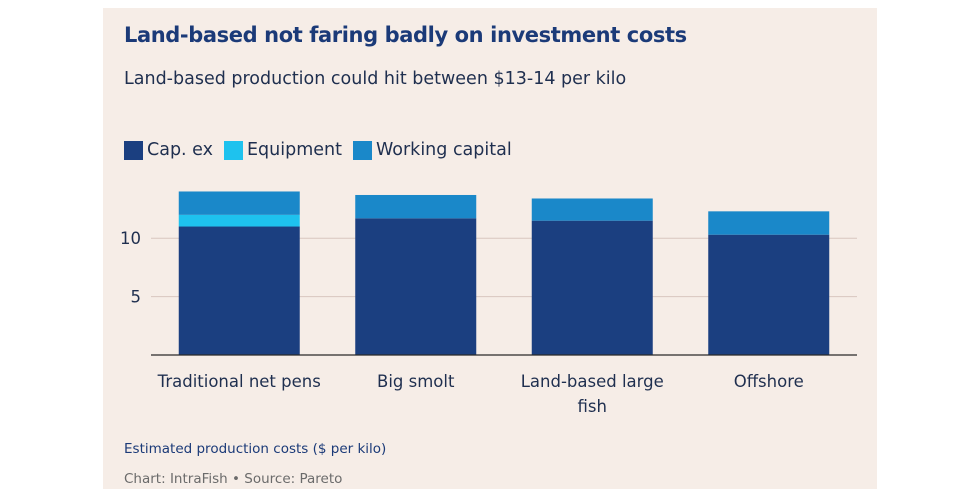 This screenshot has height=489, width=980. I want to click on legend-swatch-equipment, so click(233, 150).